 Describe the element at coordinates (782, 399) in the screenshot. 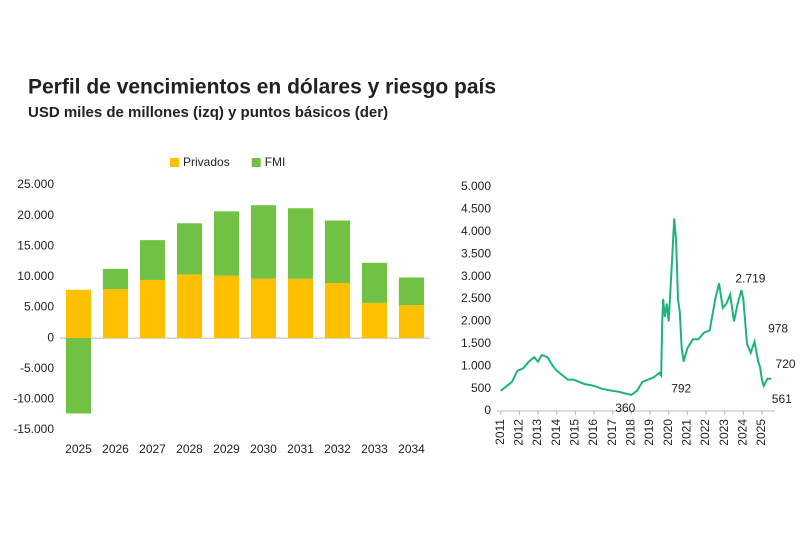

I see `annotation: 561` at that location.